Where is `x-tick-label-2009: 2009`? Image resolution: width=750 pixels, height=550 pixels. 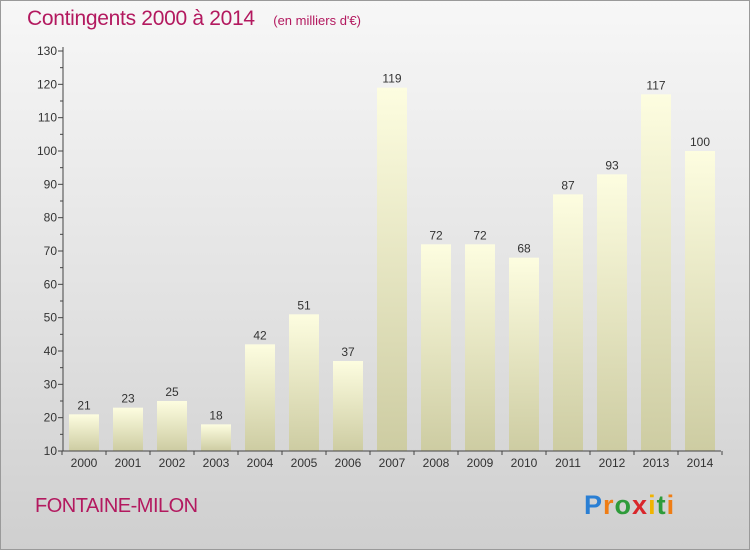 x-tick-label-2009: 2009 is located at coordinates (480, 463).